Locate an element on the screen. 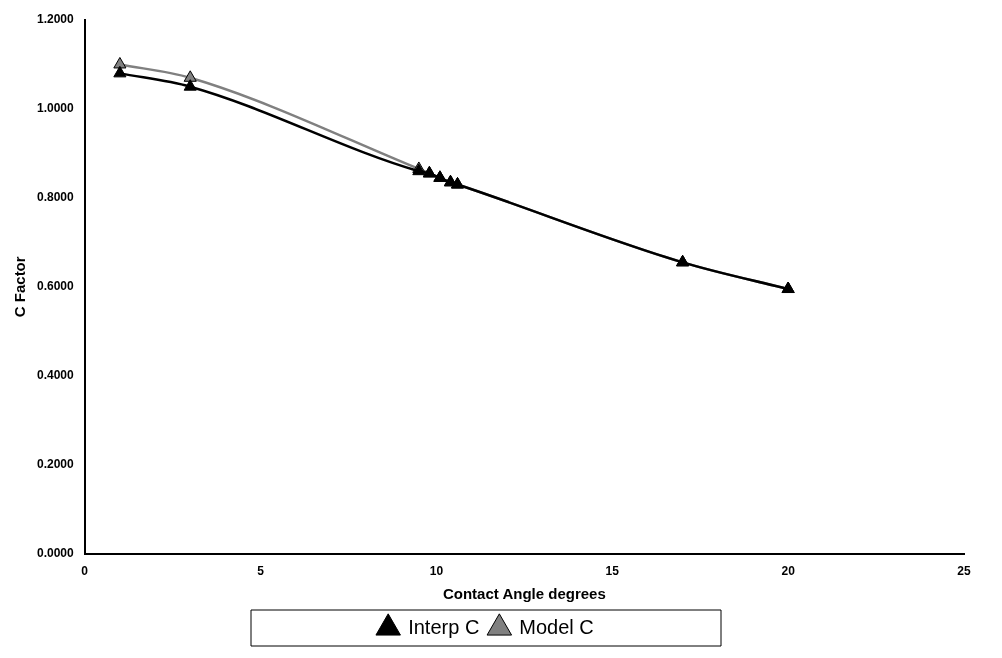 This screenshot has height=658, width=1002. y-tick-label: 1.2000 is located at coordinates (56, 19).